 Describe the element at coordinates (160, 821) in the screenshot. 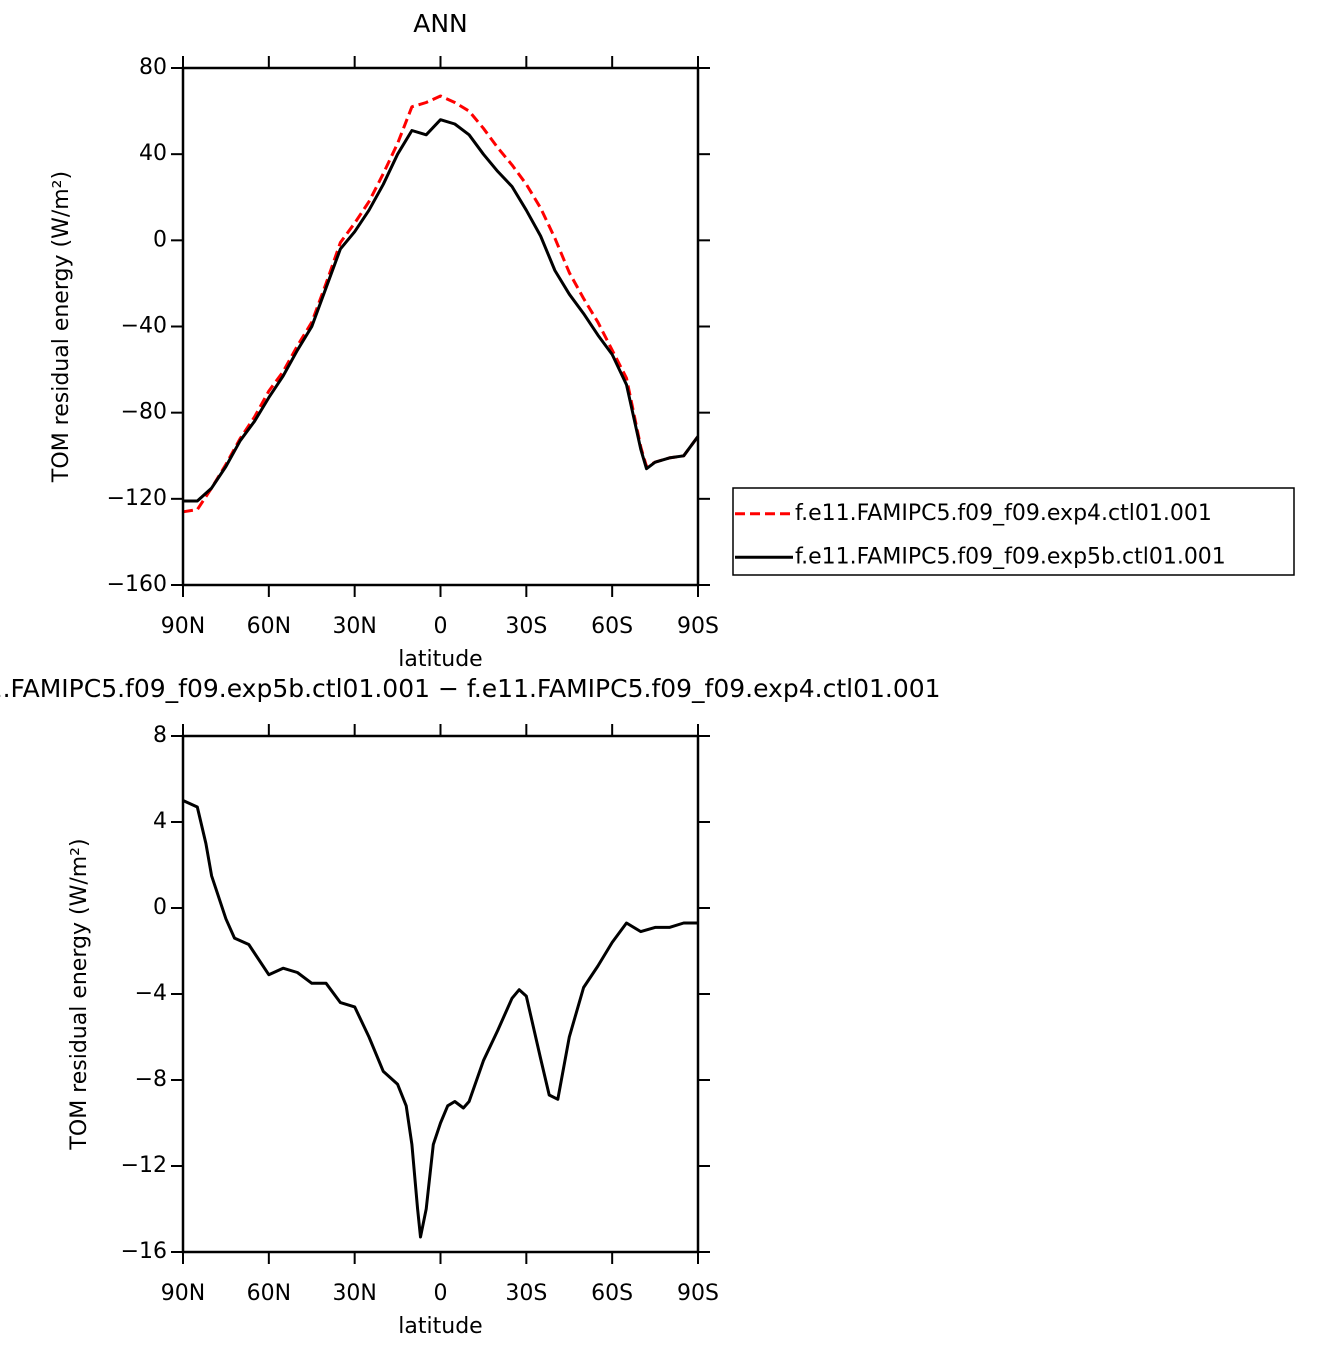

I see `y-tick-label: 4` at that location.